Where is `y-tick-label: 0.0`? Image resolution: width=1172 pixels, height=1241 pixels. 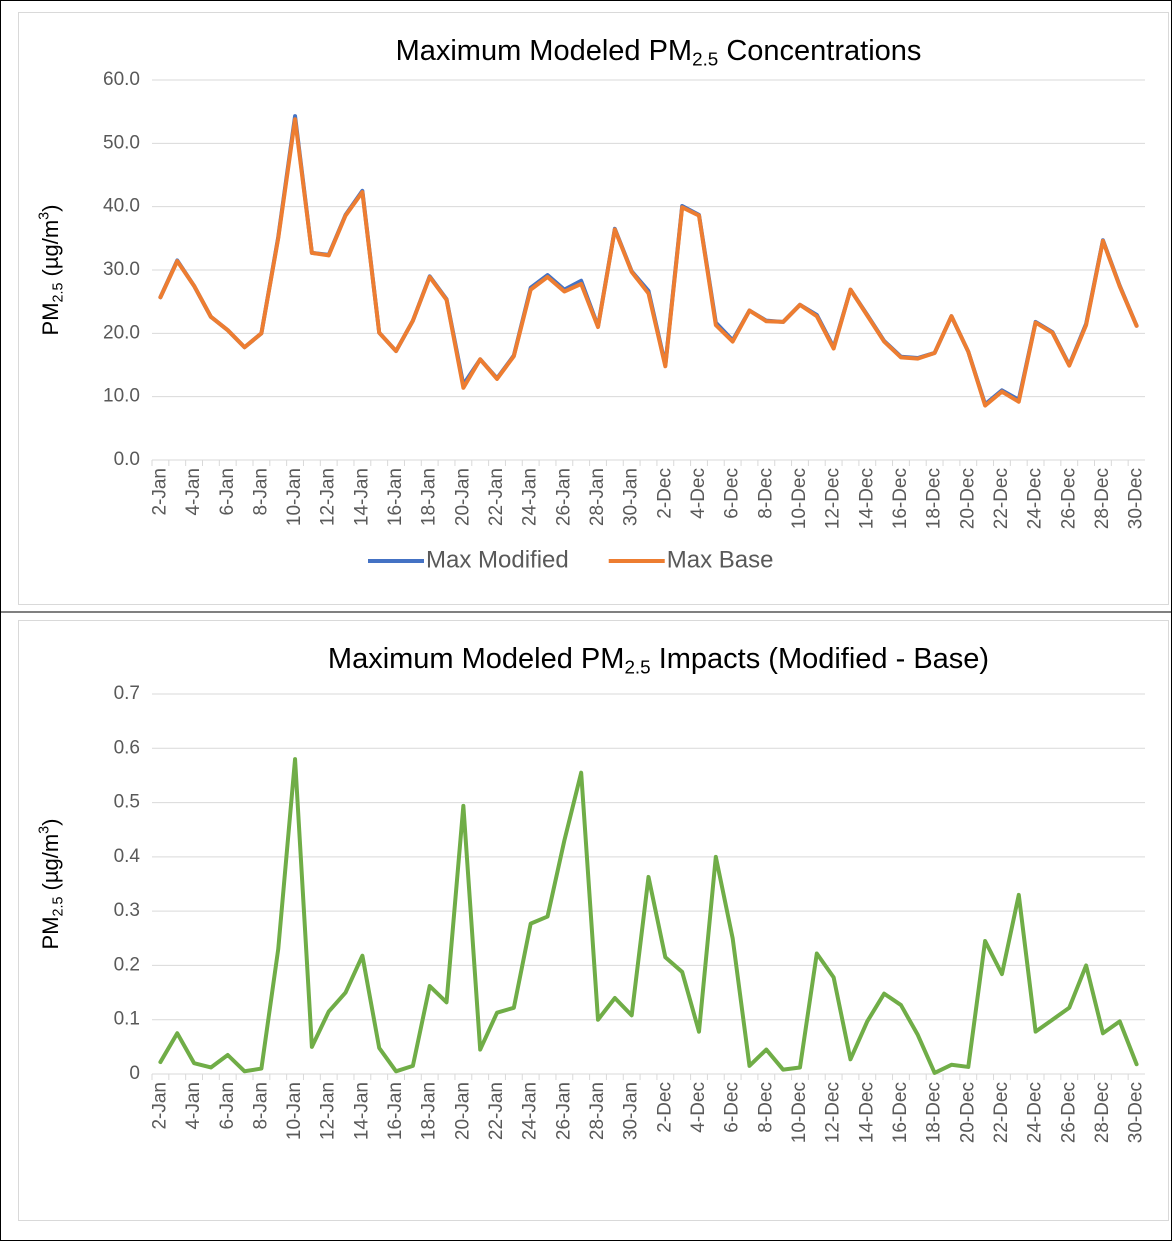 y-tick-label: 0.0 is located at coordinates (127, 459).